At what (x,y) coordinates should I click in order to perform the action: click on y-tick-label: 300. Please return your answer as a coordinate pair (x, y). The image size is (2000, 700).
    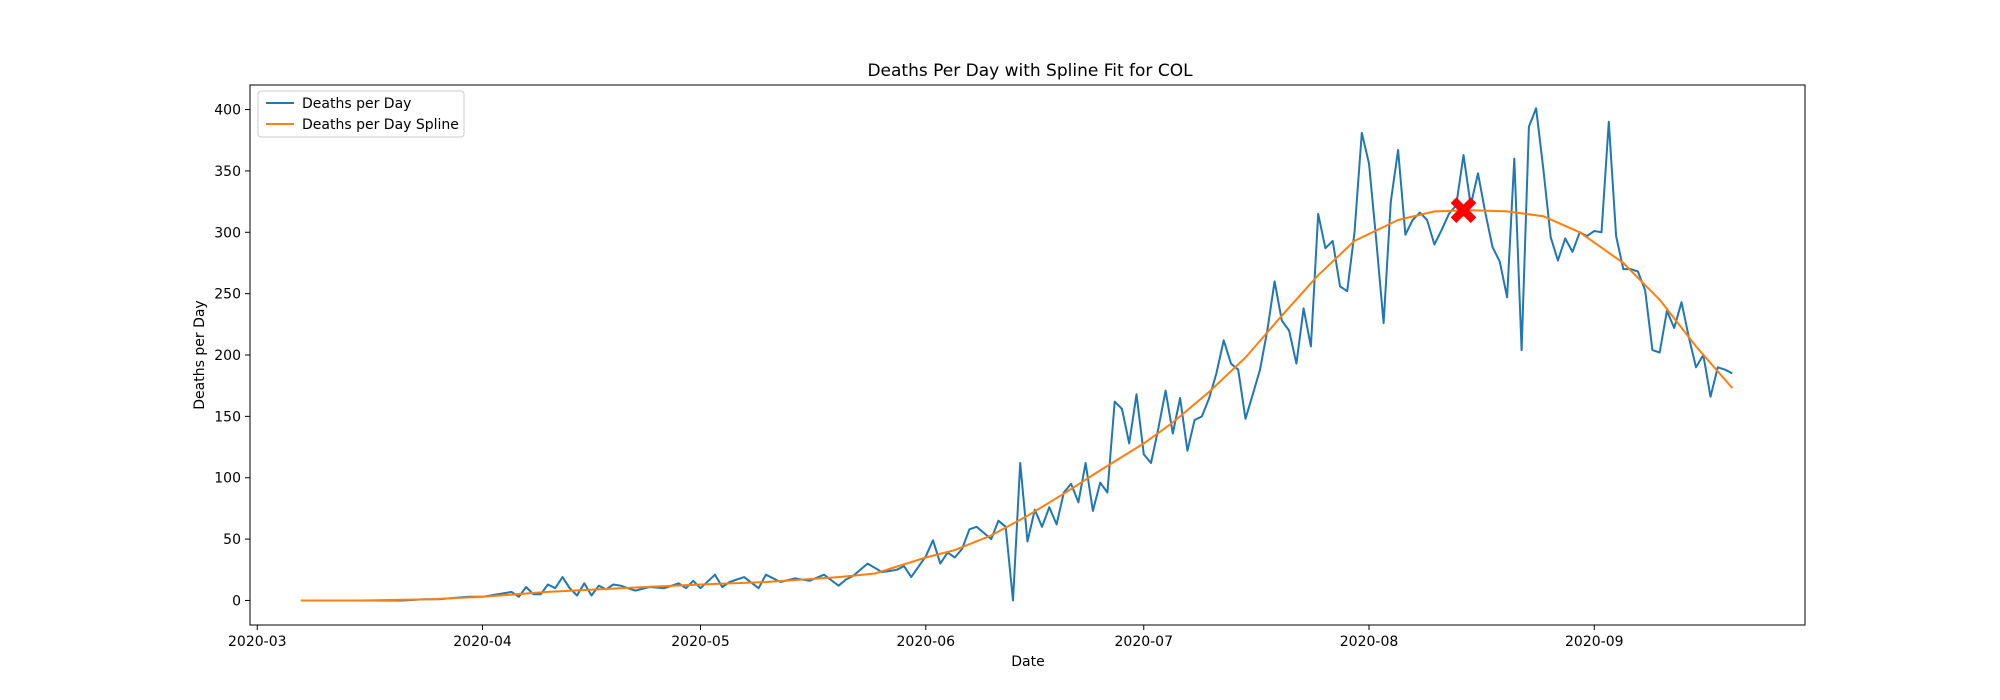
    Looking at the image, I should click on (227, 233).